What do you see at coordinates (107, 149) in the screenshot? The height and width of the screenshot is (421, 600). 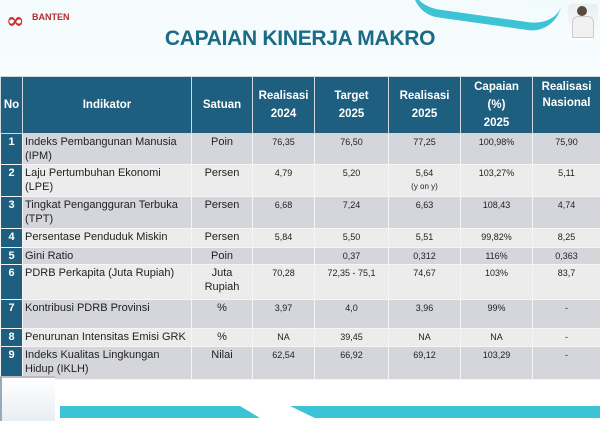 I see `indikator-cell: Indeks Pembangunan Manusia (IPM)` at bounding box center [107, 149].